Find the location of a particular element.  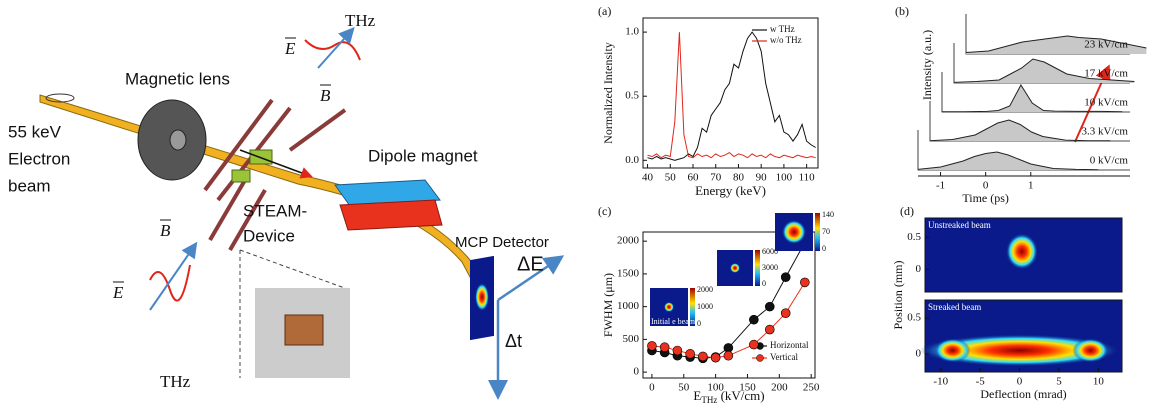

x-axis-label: ETHz (kV/cm) is located at coordinates (728, 395).